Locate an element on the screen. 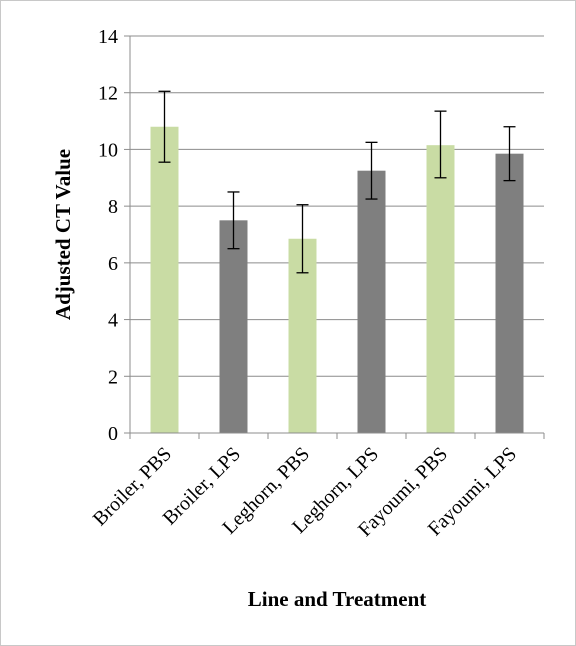 This screenshot has height=646, width=576. x-axis-title: Line and Treatment is located at coordinates (337, 599).